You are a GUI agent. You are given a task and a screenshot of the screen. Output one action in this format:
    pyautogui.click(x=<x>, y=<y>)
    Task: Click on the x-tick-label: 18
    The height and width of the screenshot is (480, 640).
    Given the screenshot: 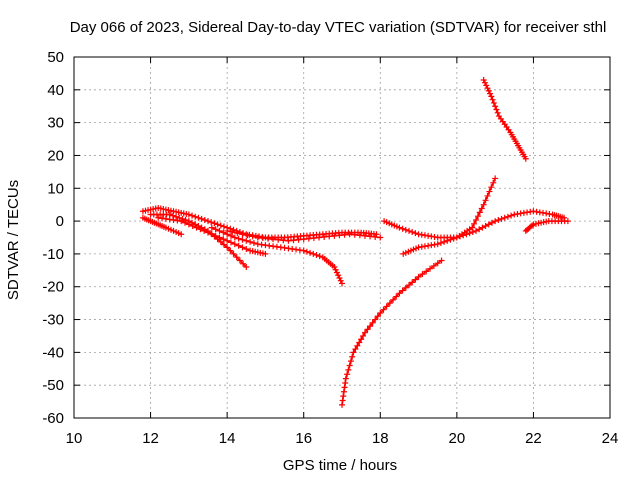 What is the action you would take?
    pyautogui.click(x=380, y=438)
    